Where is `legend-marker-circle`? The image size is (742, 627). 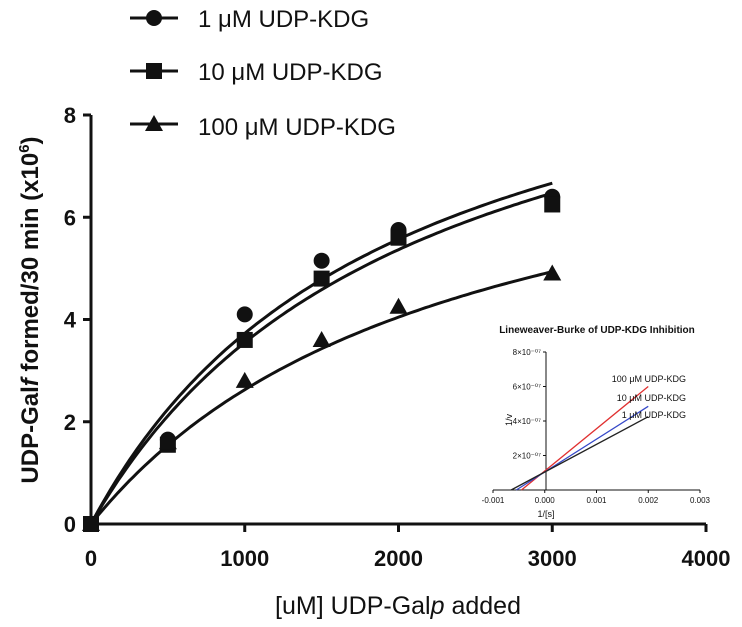 legend-marker-circle is located at coordinates (154, 18).